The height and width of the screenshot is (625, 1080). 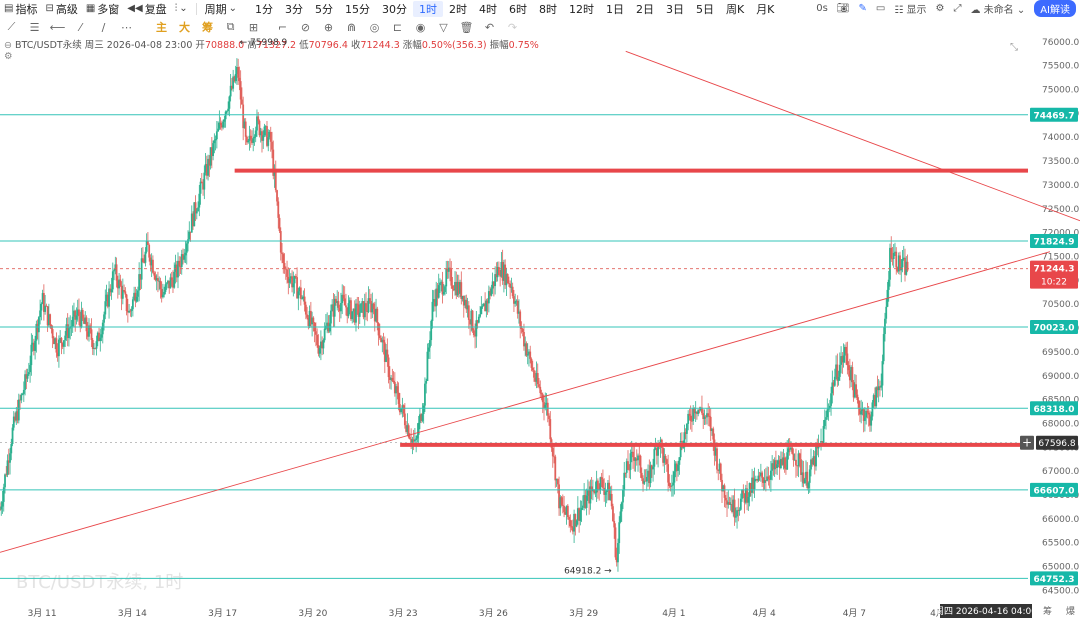 What do you see at coordinates (880, 8) in the screenshot?
I see `note-icon: ▭` at bounding box center [880, 8].